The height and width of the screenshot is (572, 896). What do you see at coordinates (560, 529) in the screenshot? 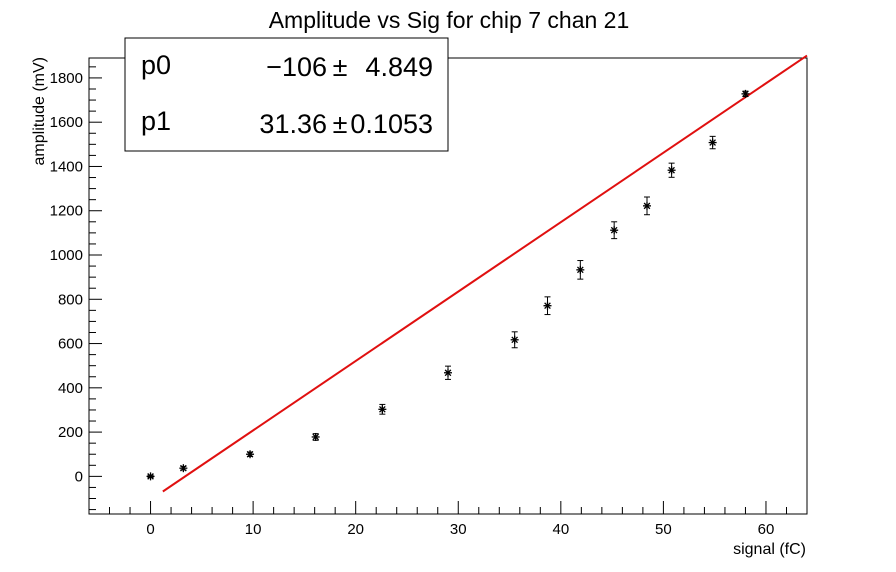
I see `x-tick-label: 40` at bounding box center [560, 529].